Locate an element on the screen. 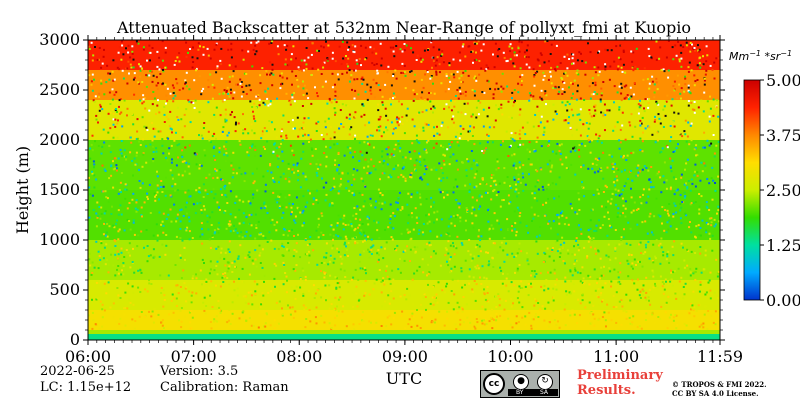 Image resolution: width=800 pixels, height=400 pixels. person-icon: ● is located at coordinates (521, 382).